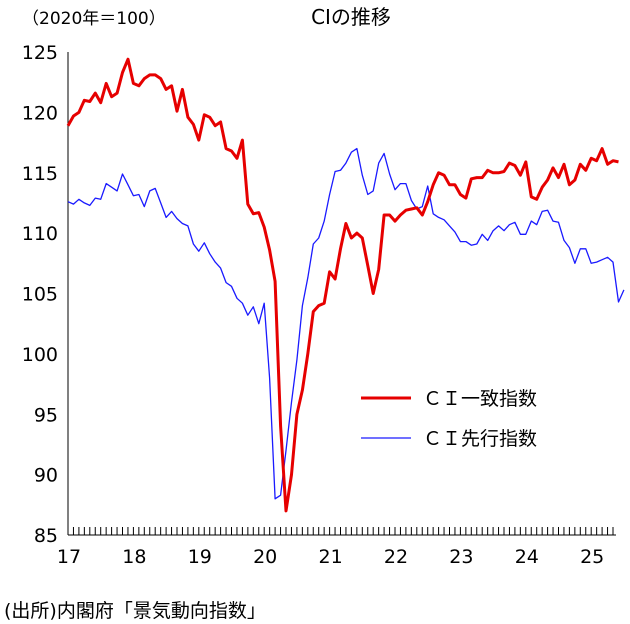  I want to click on y-tick-label: 120, so click(40, 113).